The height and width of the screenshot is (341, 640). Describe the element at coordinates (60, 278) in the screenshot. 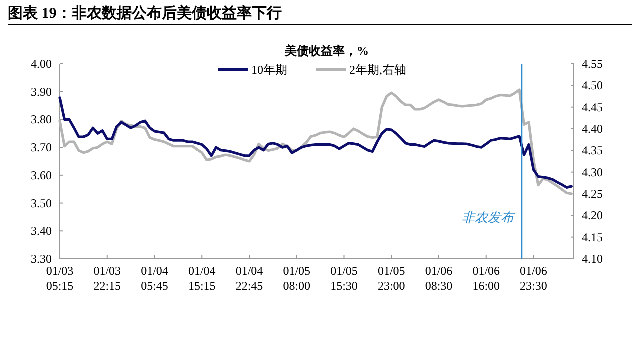

I see `x-tick-label: 01/03 05:15` at that location.